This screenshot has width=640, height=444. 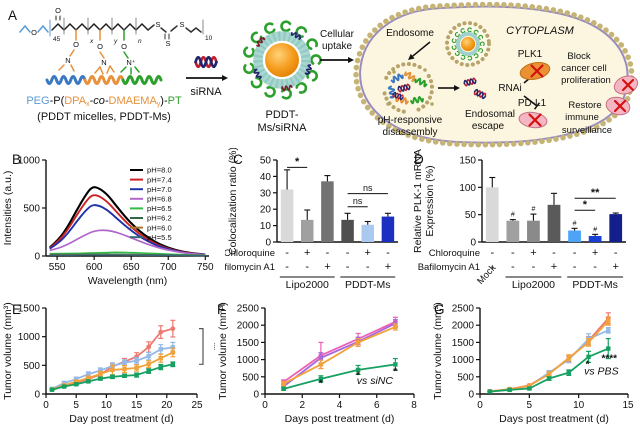 What do you see at coordinates (12, 15) in the screenshot?
I see `panel-a-label: A` at bounding box center [12, 15].